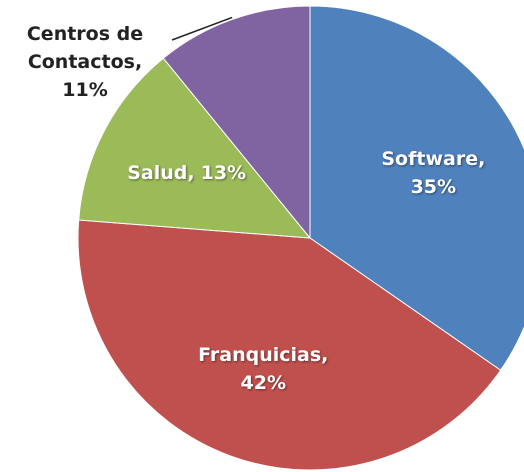  What do you see at coordinates (85, 48) in the screenshot?
I see `category-label: Centros de Contactos,` at bounding box center [85, 48].